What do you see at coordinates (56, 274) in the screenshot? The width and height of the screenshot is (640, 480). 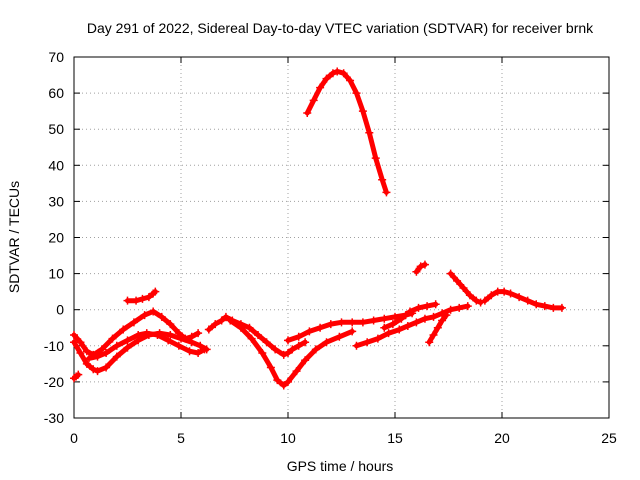 I see `y-tick-label: 10` at bounding box center [56, 274].